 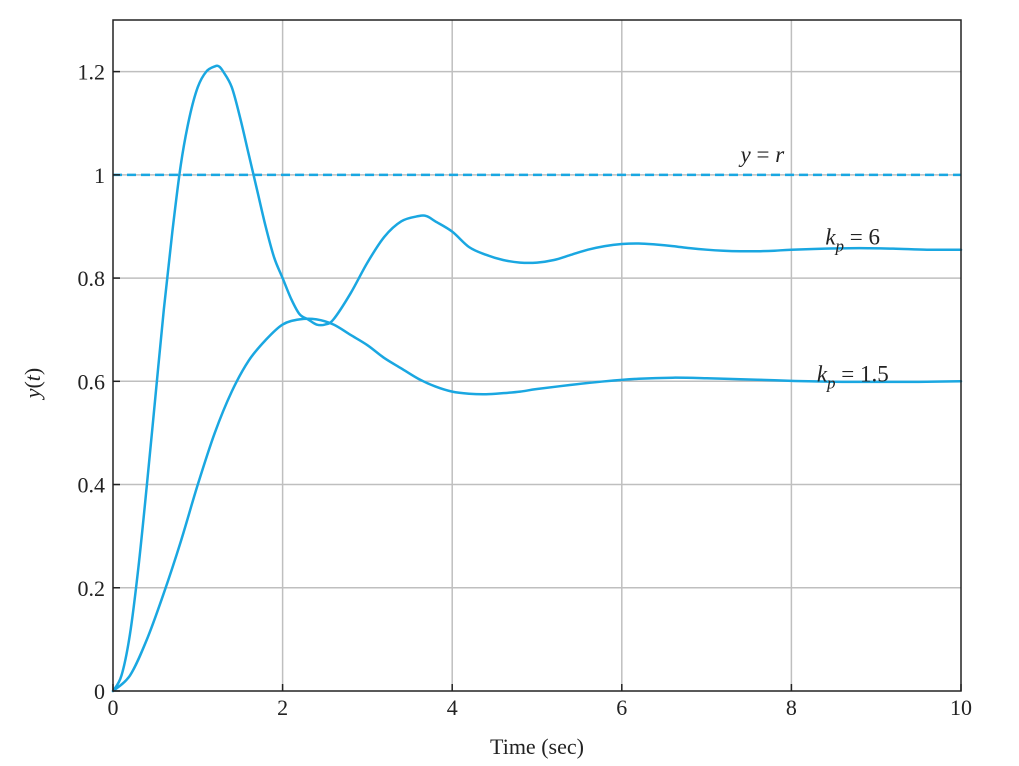 What do you see at coordinates (99, 691) in the screenshot?
I see `y-tick-label-0: 0` at bounding box center [99, 691].